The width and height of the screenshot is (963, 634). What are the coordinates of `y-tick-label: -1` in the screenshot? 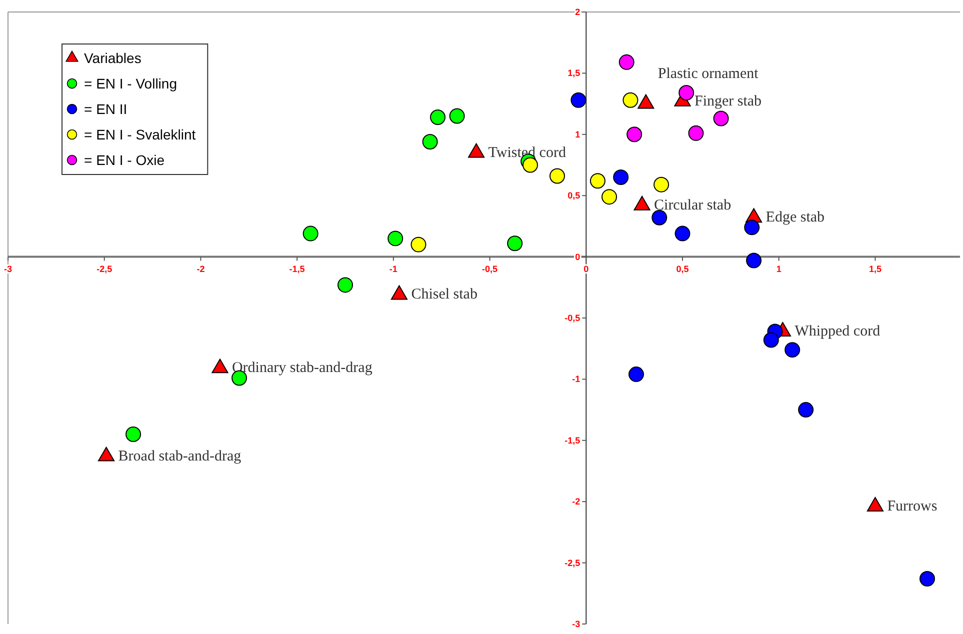 It's located at (576, 379).